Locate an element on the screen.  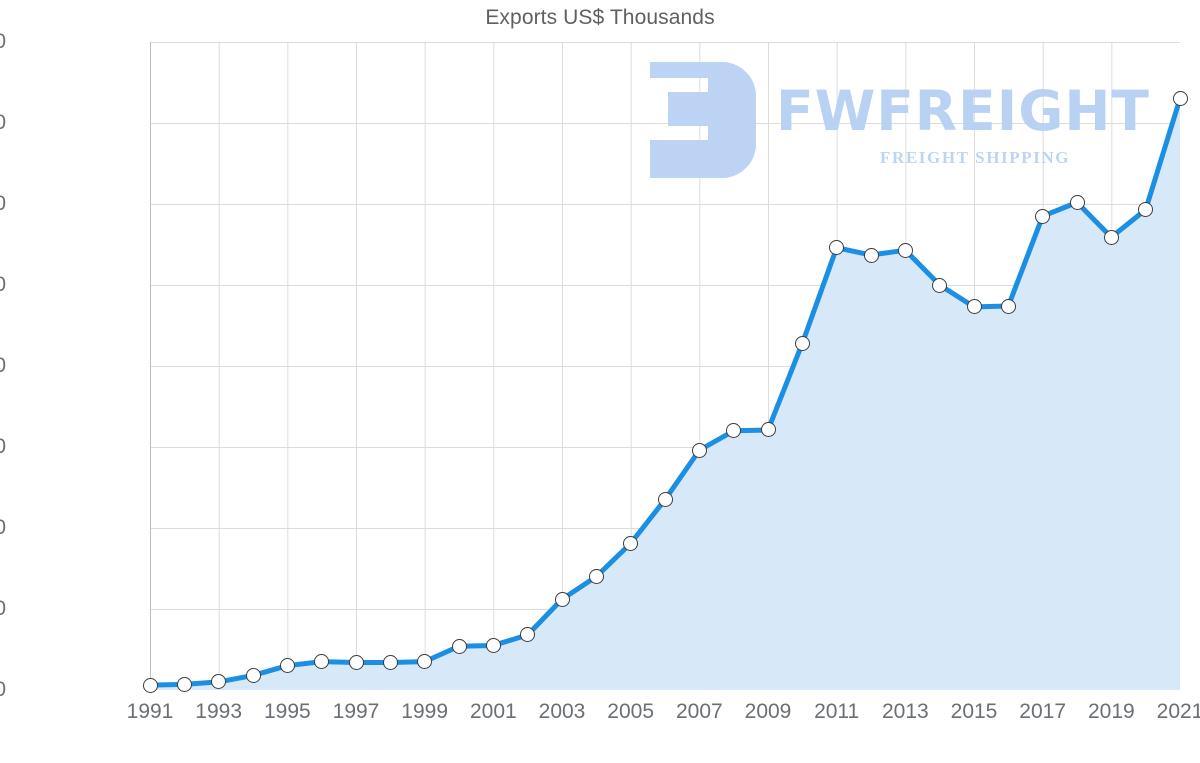
x-axis-tick-label: 2013 is located at coordinates (905, 711).